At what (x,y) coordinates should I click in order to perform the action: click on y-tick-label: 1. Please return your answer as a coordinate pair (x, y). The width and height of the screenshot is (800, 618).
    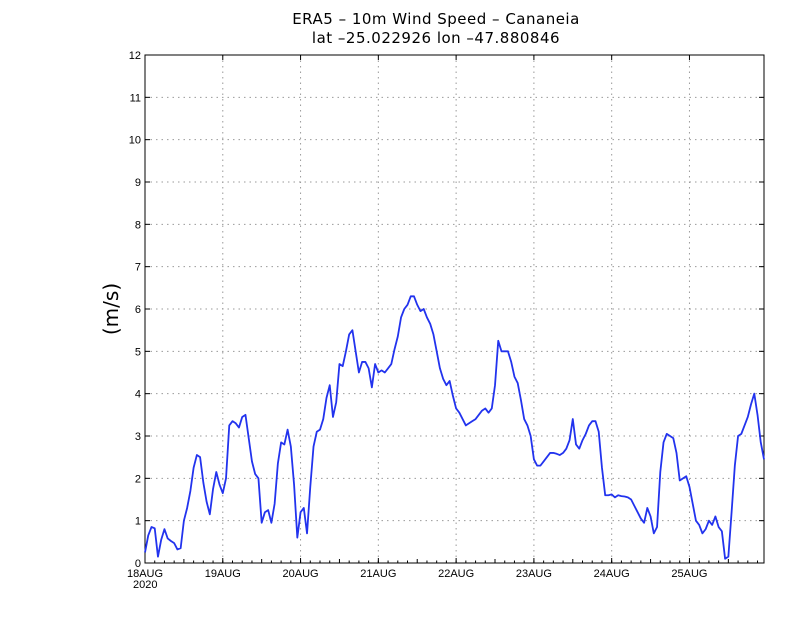
    Looking at the image, I should click on (138, 522).